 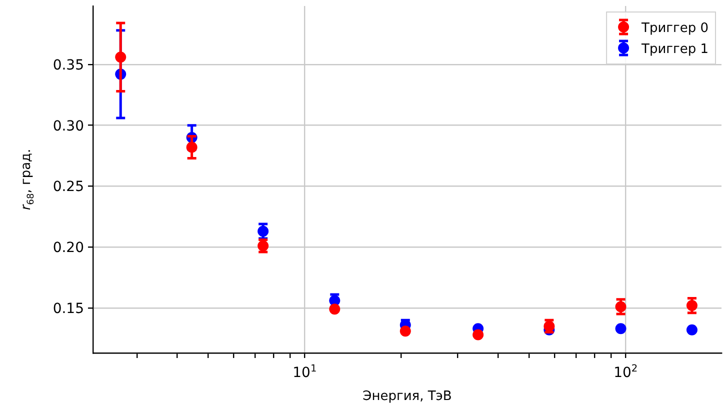 What do you see at coordinates (674, 28) in the screenshot?
I see `legend-label: Триггер 0` at bounding box center [674, 28].